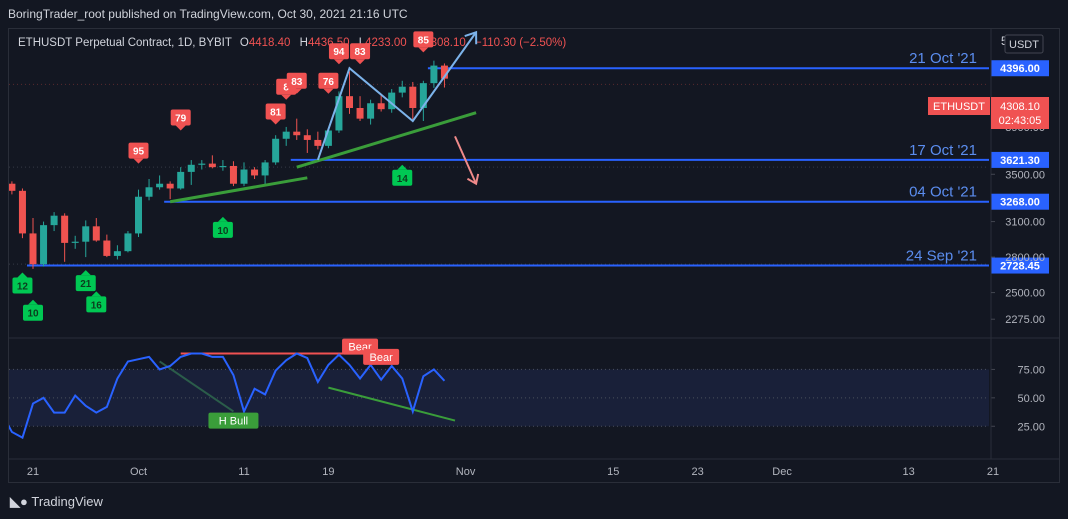  What do you see at coordinates (382, 358) in the screenshot?
I see `rsi-signal-label-text: Bear` at bounding box center [382, 358].